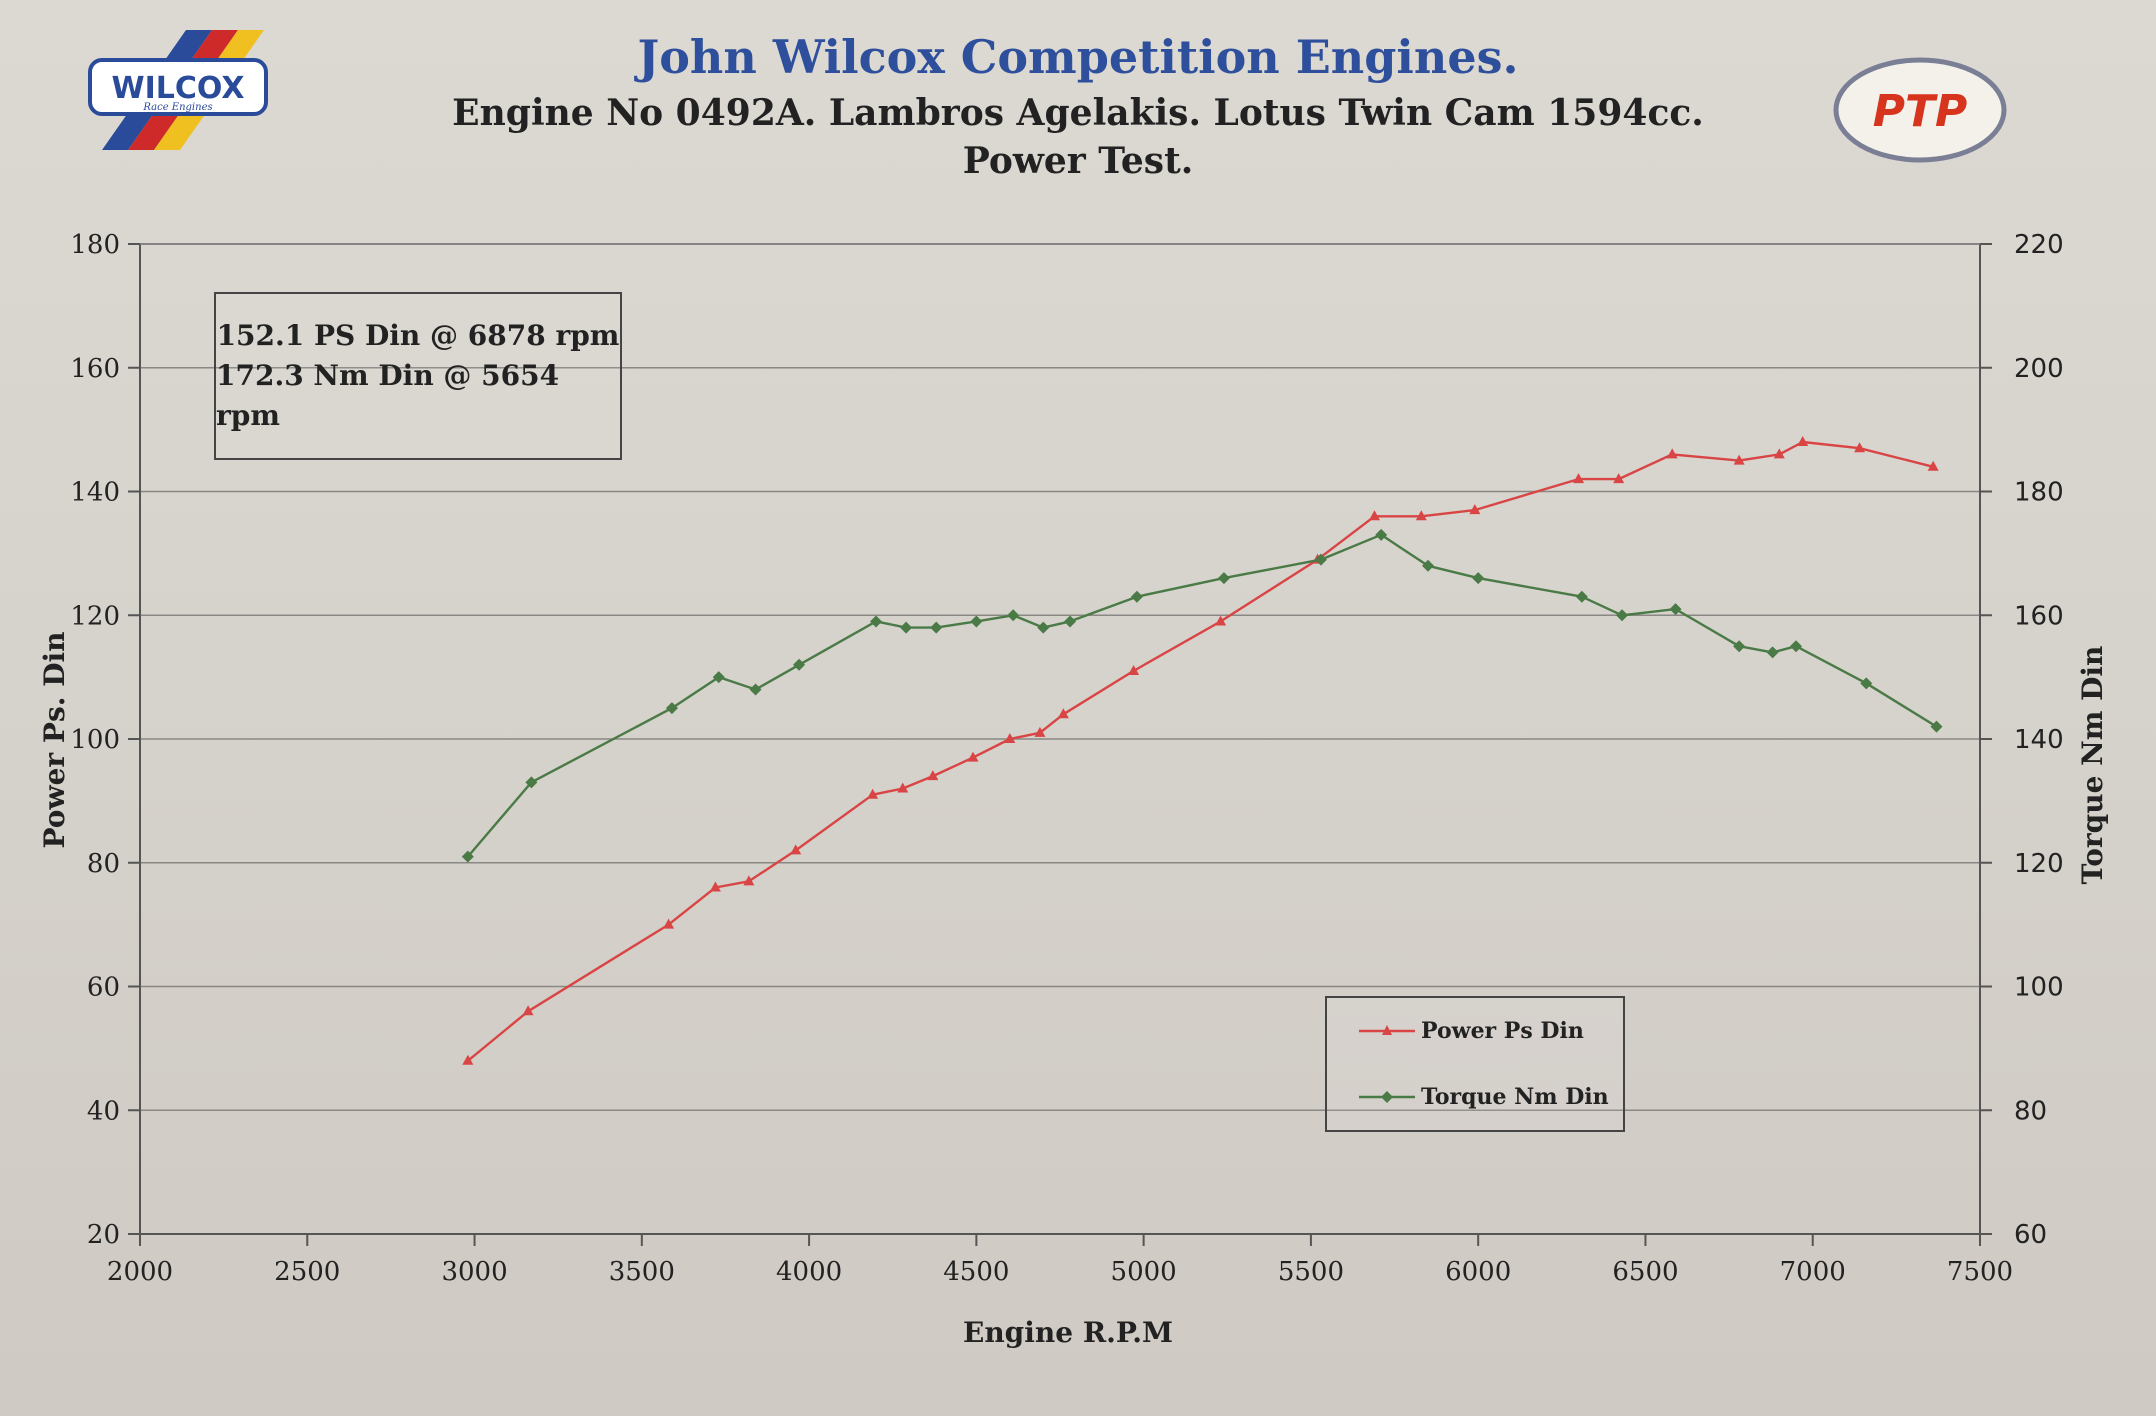  I want to click on y-left-tick-label: 60, so click(103, 988).